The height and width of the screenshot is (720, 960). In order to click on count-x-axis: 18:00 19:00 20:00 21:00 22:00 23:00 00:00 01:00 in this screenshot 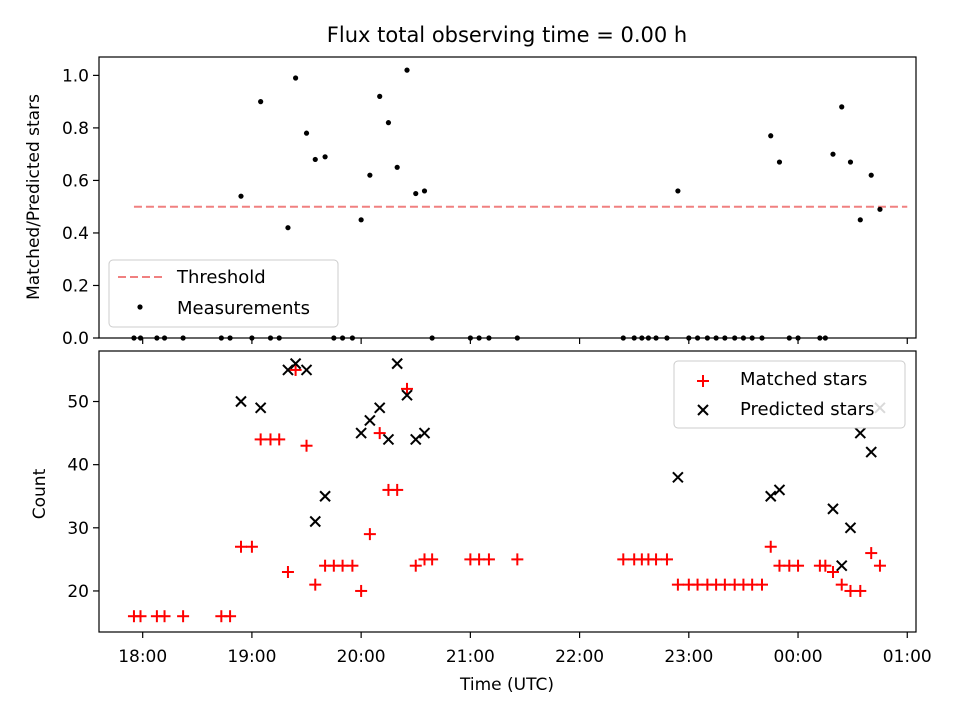, I will do `click(525, 649)`.